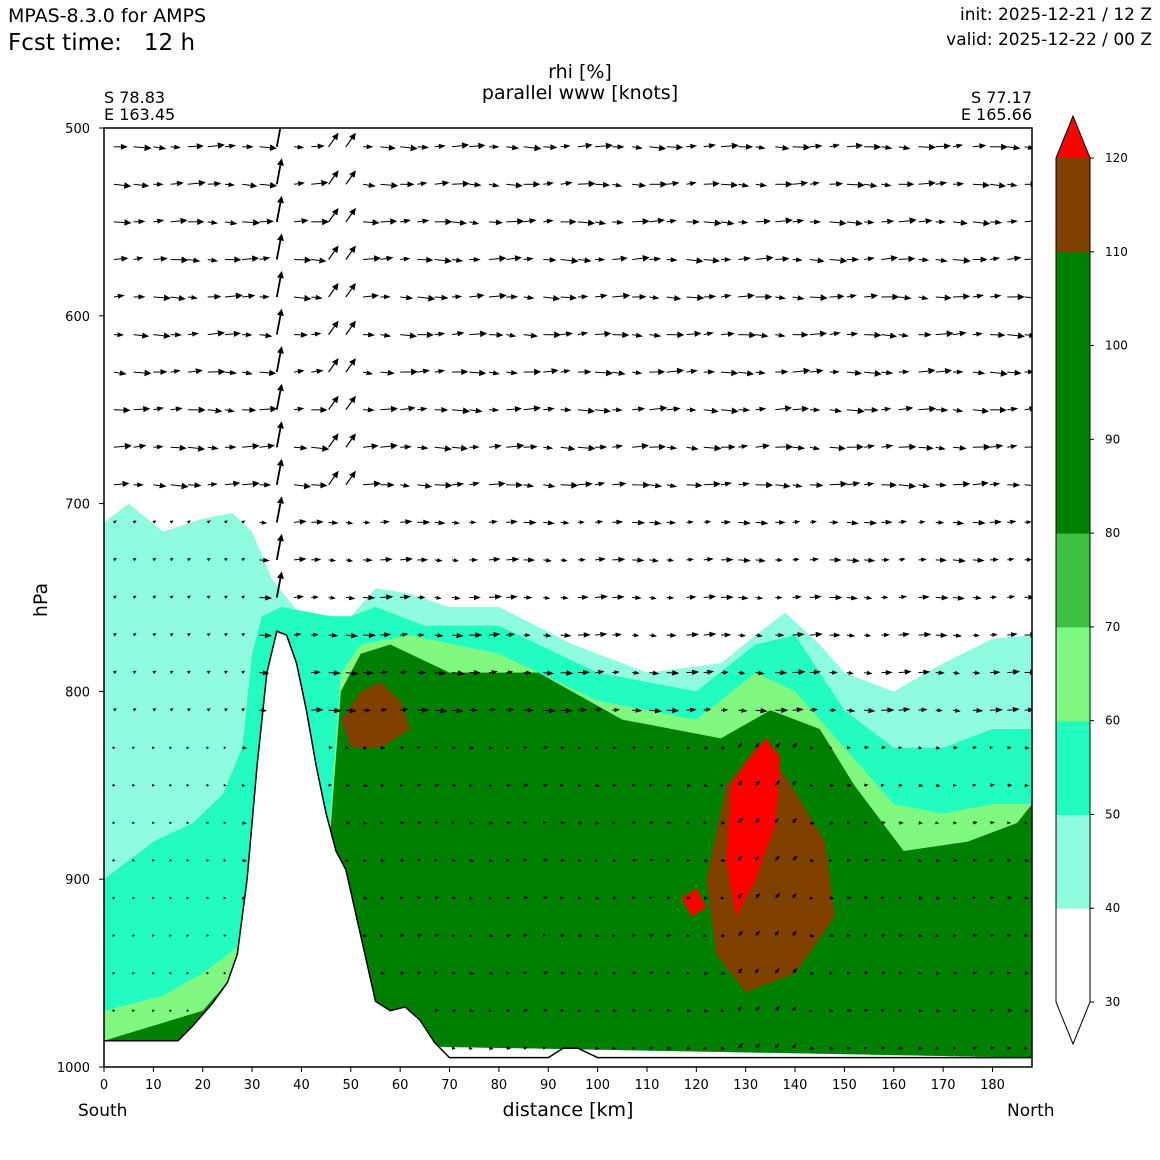  What do you see at coordinates (547, 597) in the screenshot?
I see `wind-vector-12-24-head` at bounding box center [547, 597].